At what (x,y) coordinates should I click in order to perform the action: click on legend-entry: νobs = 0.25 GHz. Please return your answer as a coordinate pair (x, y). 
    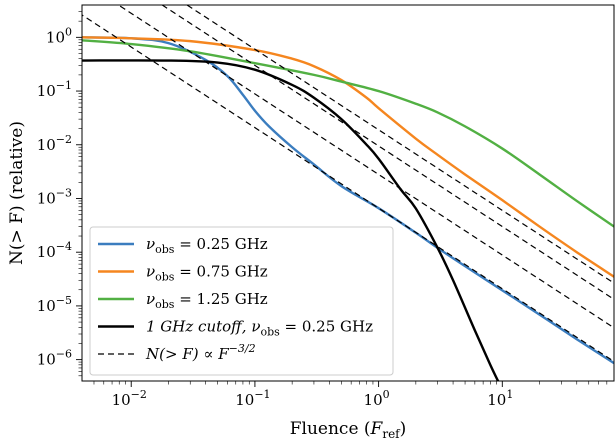
    Looking at the image, I should click on (207, 245).